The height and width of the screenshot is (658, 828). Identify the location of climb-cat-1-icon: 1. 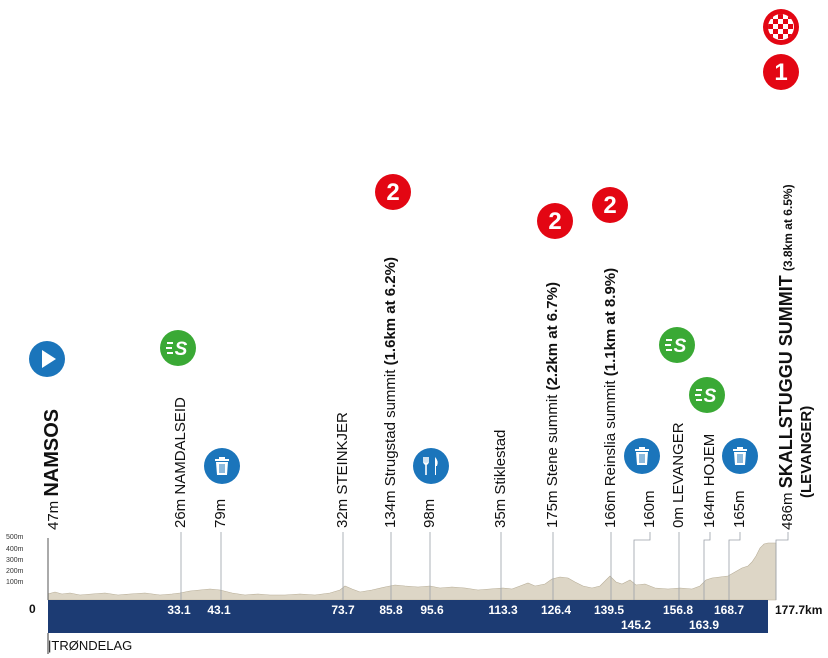
(781, 72).